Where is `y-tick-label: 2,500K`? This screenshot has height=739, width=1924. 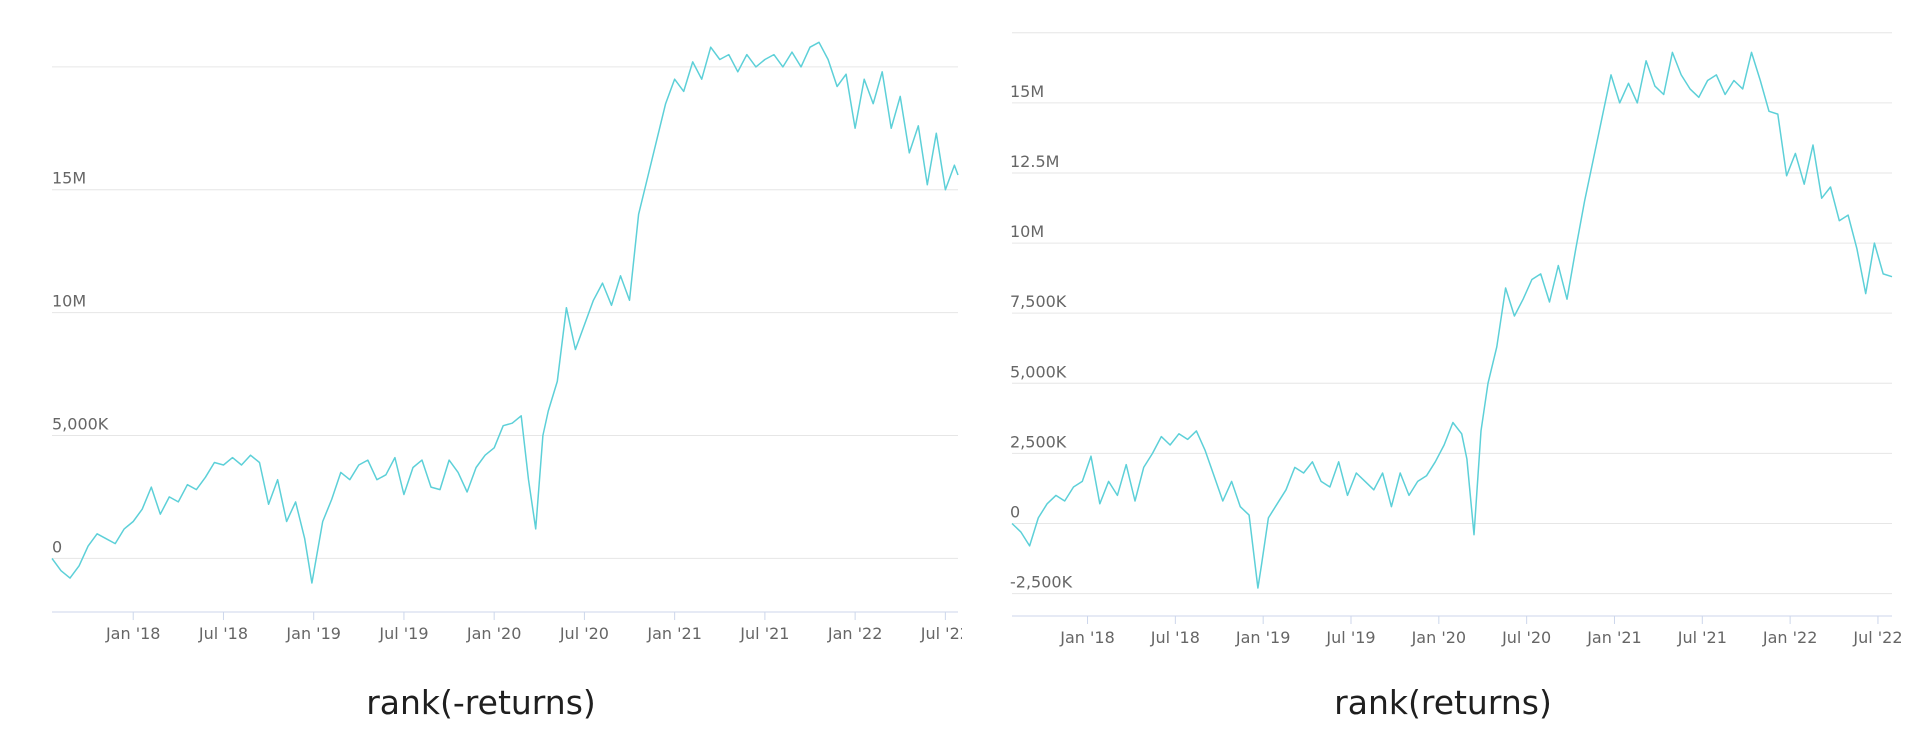 y-tick-label: 2,500K is located at coordinates (1038, 441).